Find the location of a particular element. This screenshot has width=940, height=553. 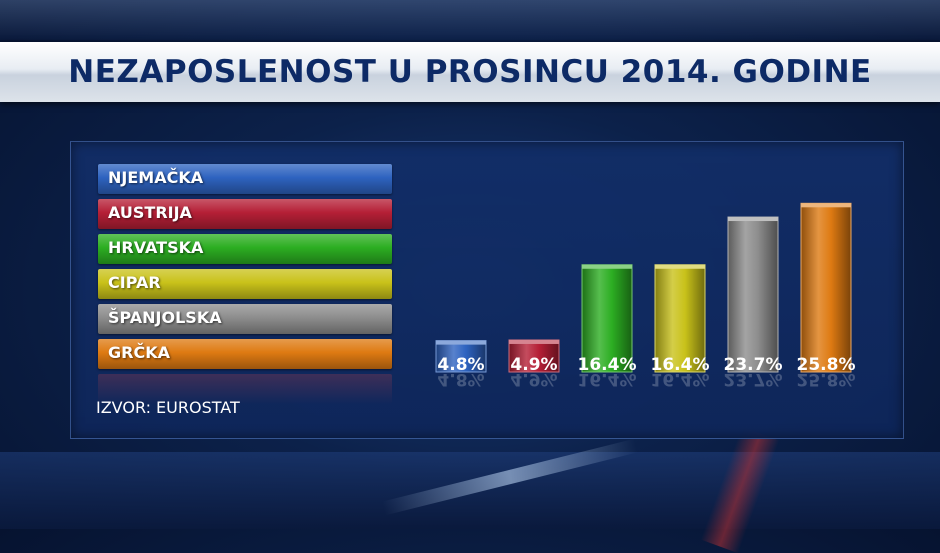

background-red-streak is located at coordinates (740, 489).